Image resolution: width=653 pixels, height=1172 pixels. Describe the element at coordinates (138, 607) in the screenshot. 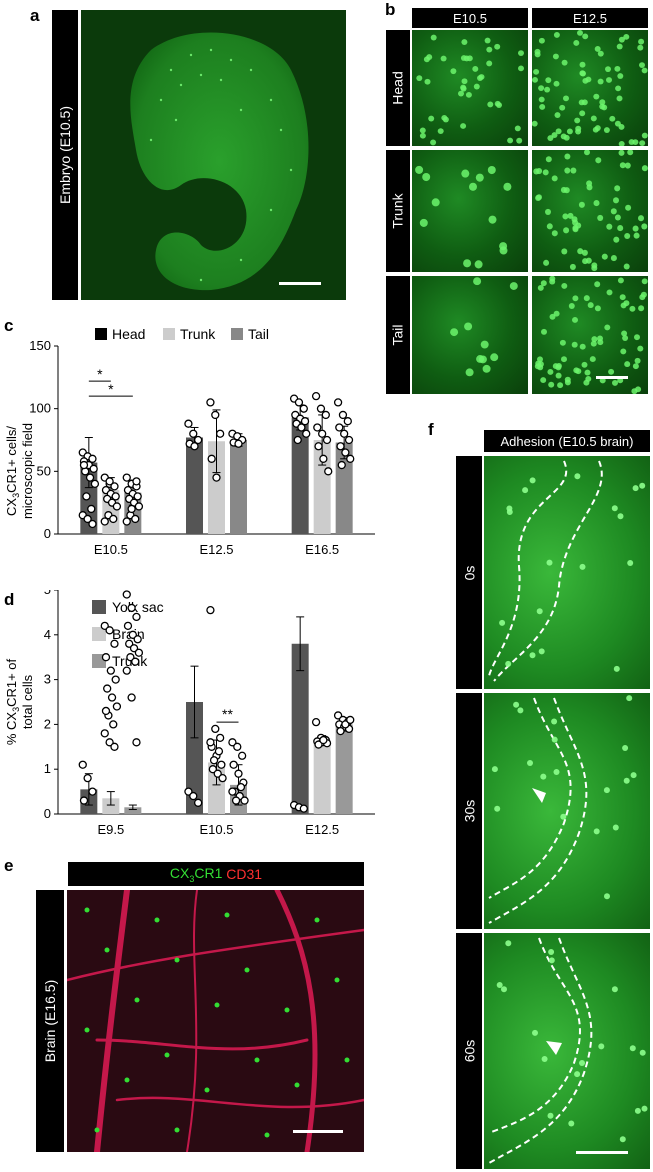

I see `legend-label-yolk-sac: Yolk sac` at that location.